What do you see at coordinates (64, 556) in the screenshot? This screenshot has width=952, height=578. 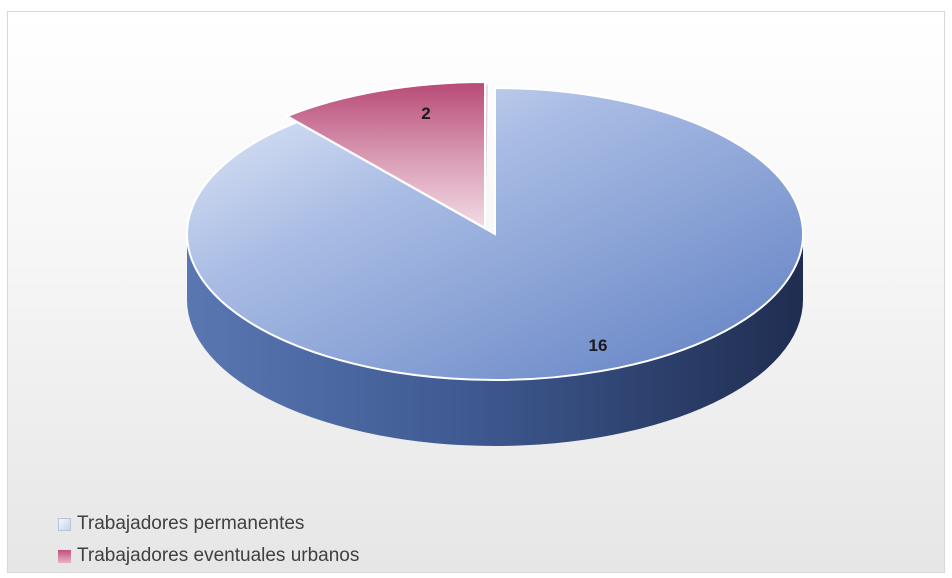 I see `legend-swatch-eventuales` at bounding box center [64, 556].